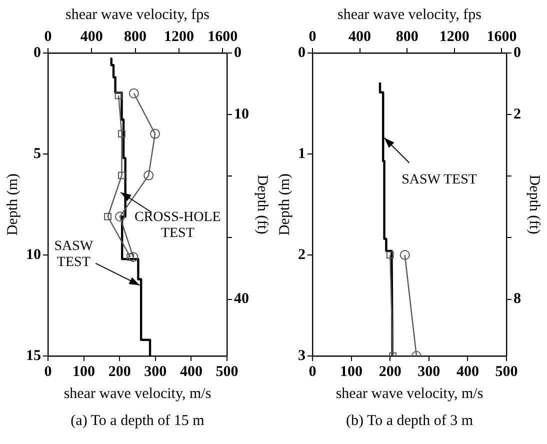  What do you see at coordinates (302, 154) in the screenshot?
I see `y-tick-label: 1` at bounding box center [302, 154].